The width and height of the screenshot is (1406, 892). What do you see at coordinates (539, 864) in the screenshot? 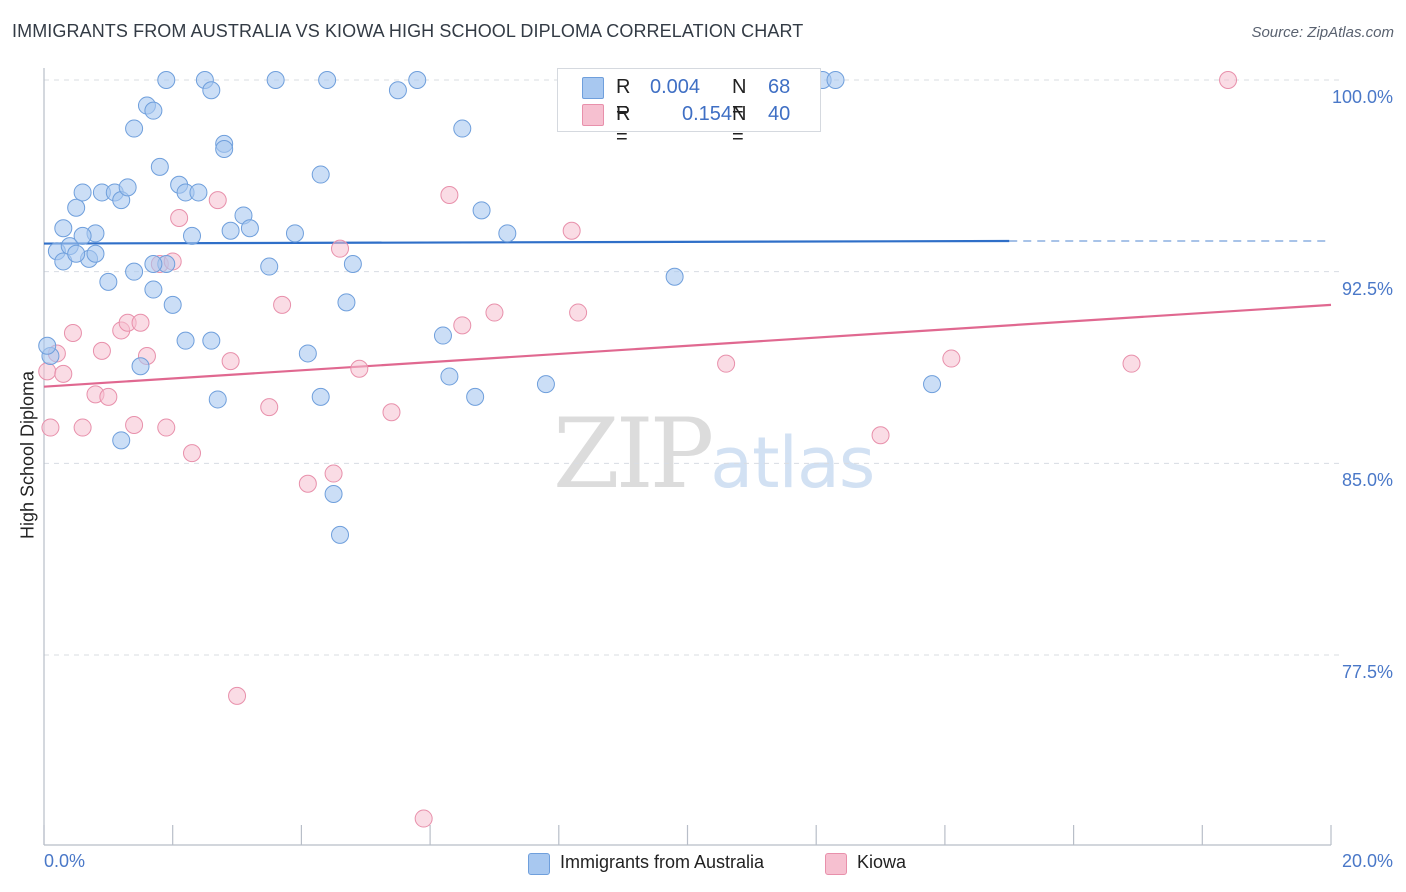
I see `bottom-legend-swatch-blue` at bounding box center [539, 864].